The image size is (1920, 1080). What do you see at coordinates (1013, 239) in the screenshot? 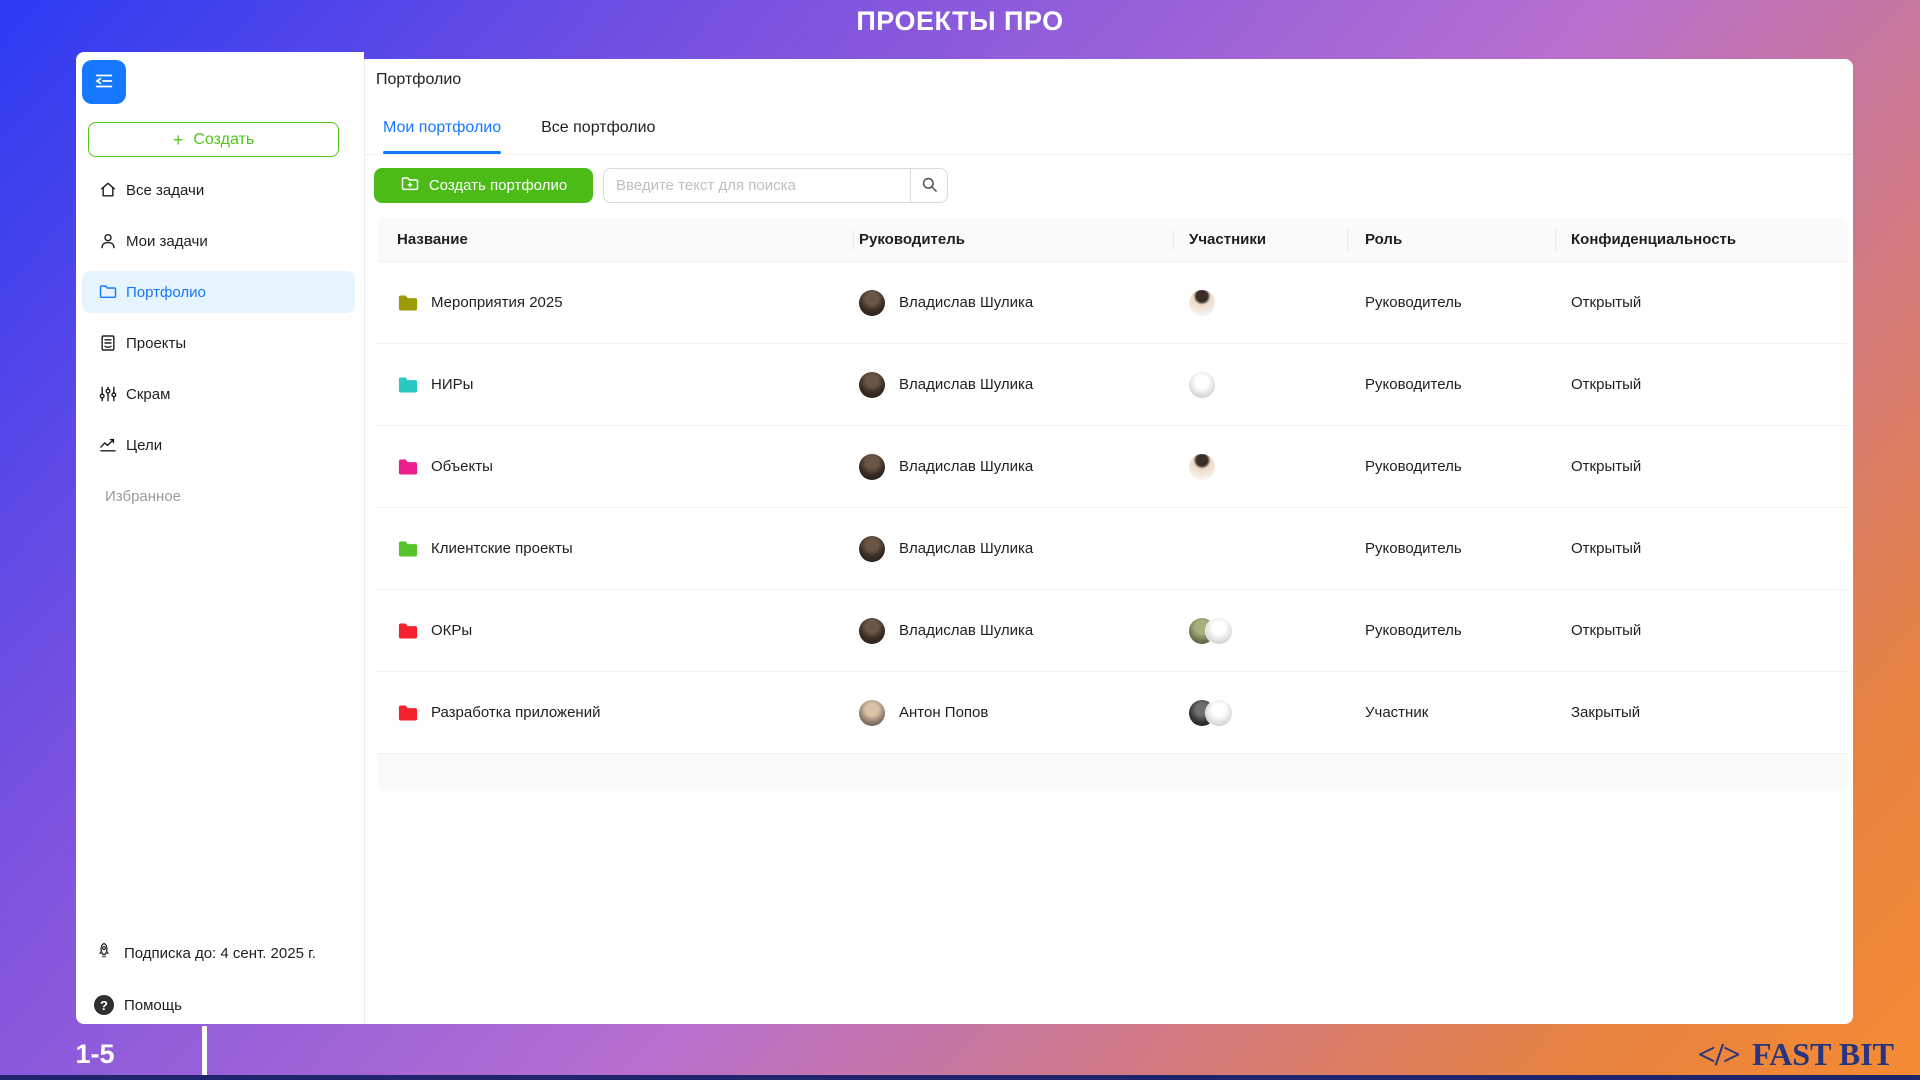
I see `column-header: Руководитель` at bounding box center [1013, 239].